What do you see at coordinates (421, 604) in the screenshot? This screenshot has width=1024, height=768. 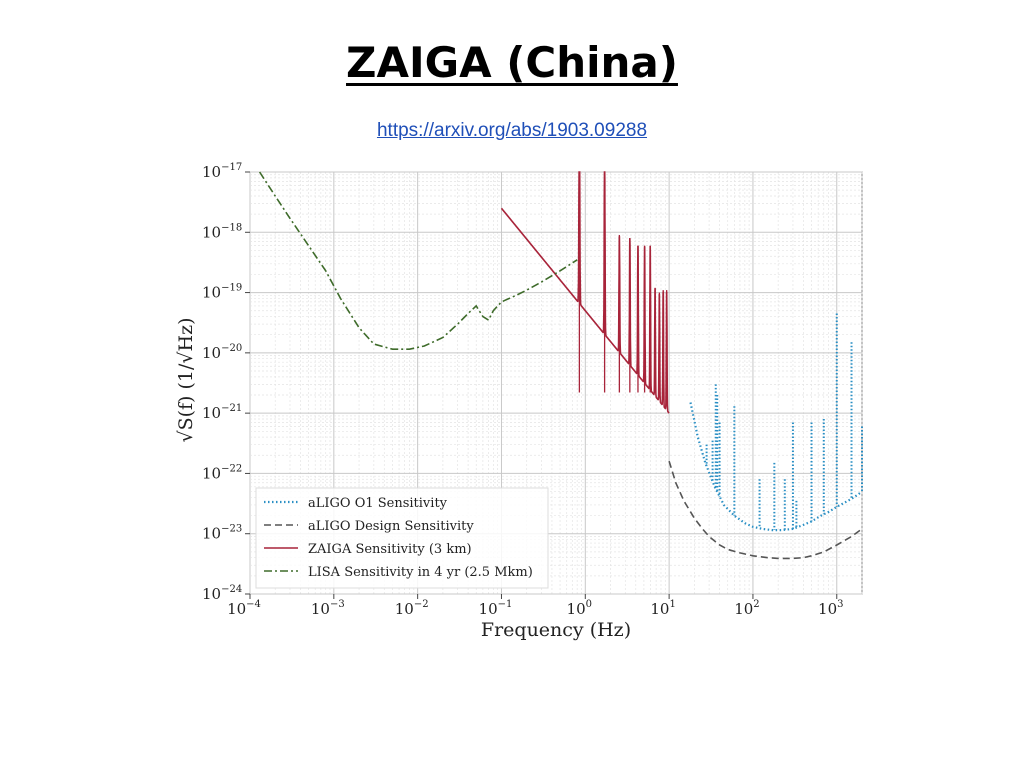 I see `x-tick-exponent: −2` at bounding box center [421, 604].